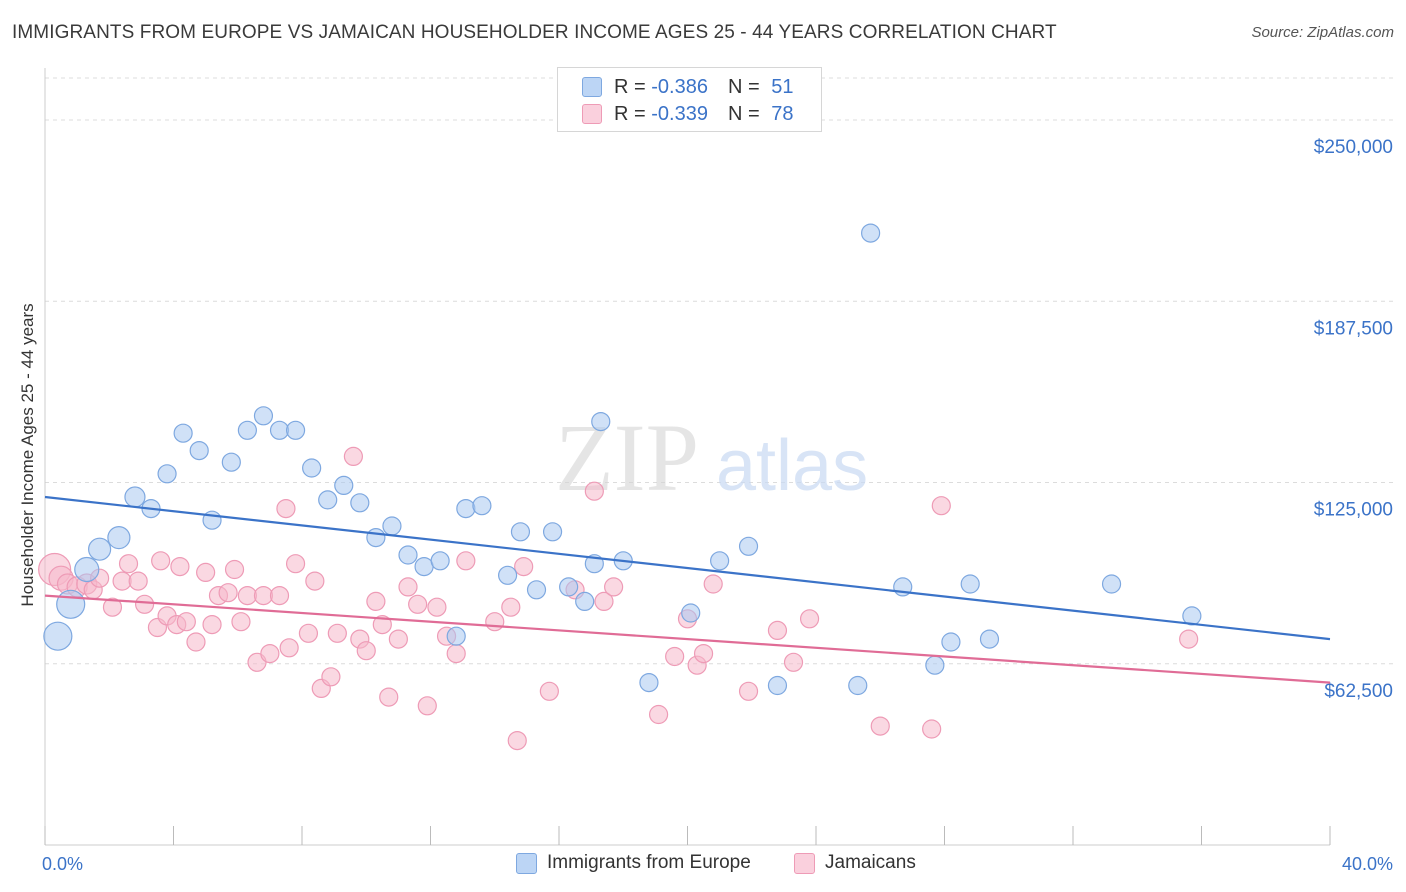 The image size is (1406, 892). I want to click on legend-r-value: -0.386, so click(679, 86).